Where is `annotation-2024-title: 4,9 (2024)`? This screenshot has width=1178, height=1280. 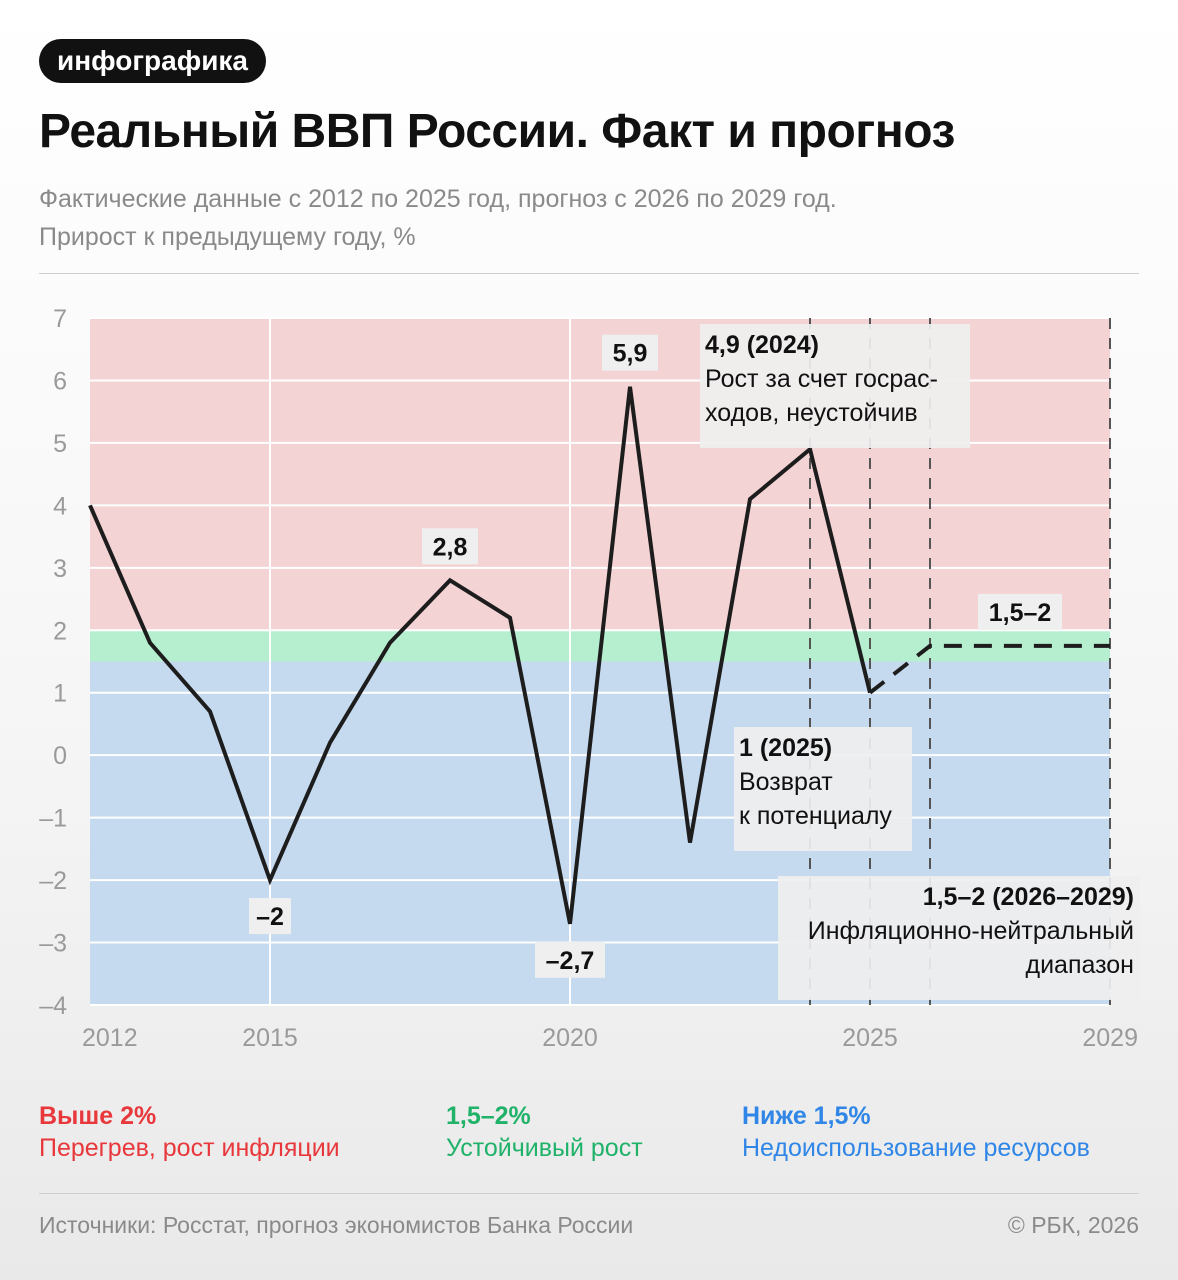
annotation-2024-title: 4,9 (2024) is located at coordinates (762, 345).